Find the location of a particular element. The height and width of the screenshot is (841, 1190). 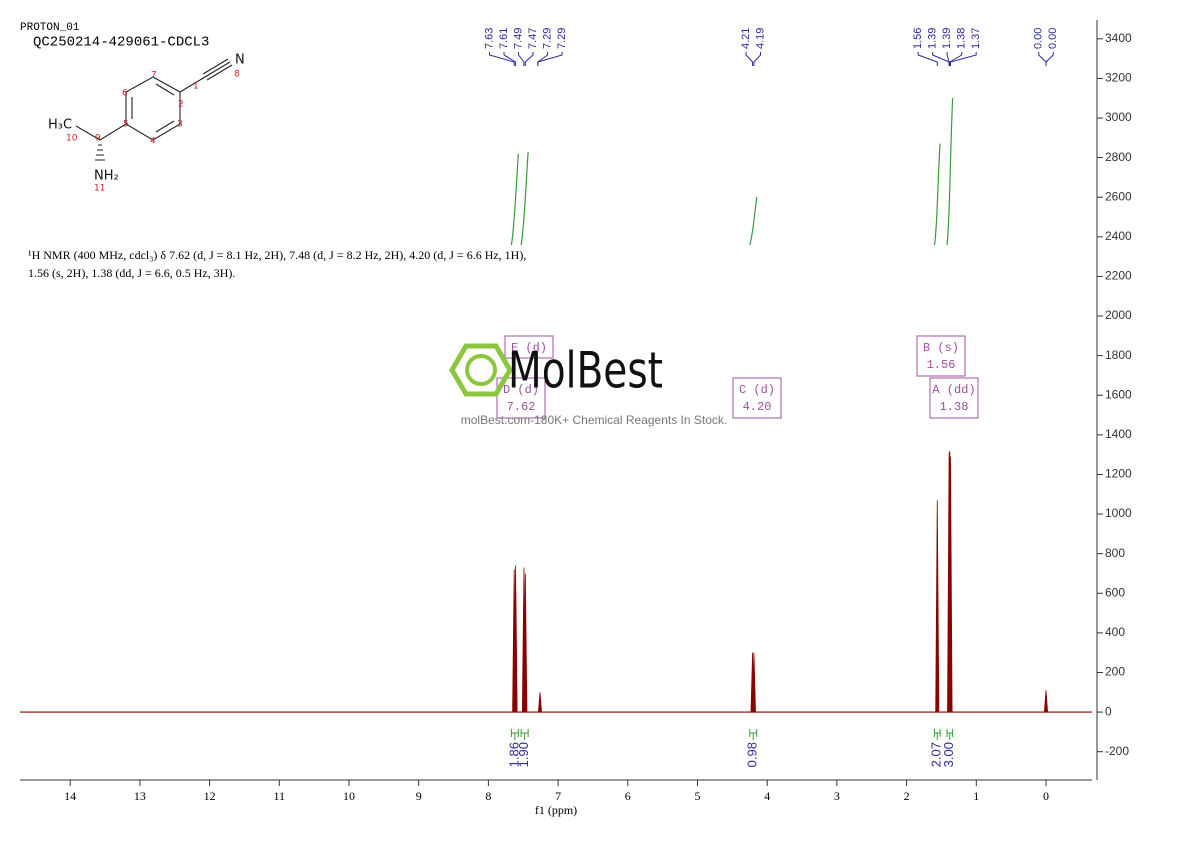

y-tick-label: 2400 is located at coordinates (1118, 236).